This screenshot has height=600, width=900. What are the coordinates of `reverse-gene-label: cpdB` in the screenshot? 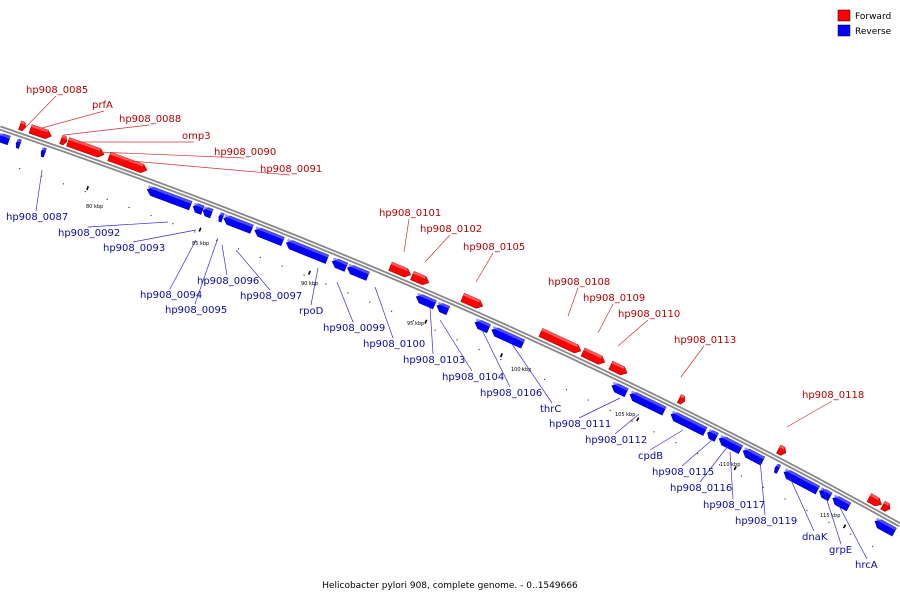 It's located at (650, 456).